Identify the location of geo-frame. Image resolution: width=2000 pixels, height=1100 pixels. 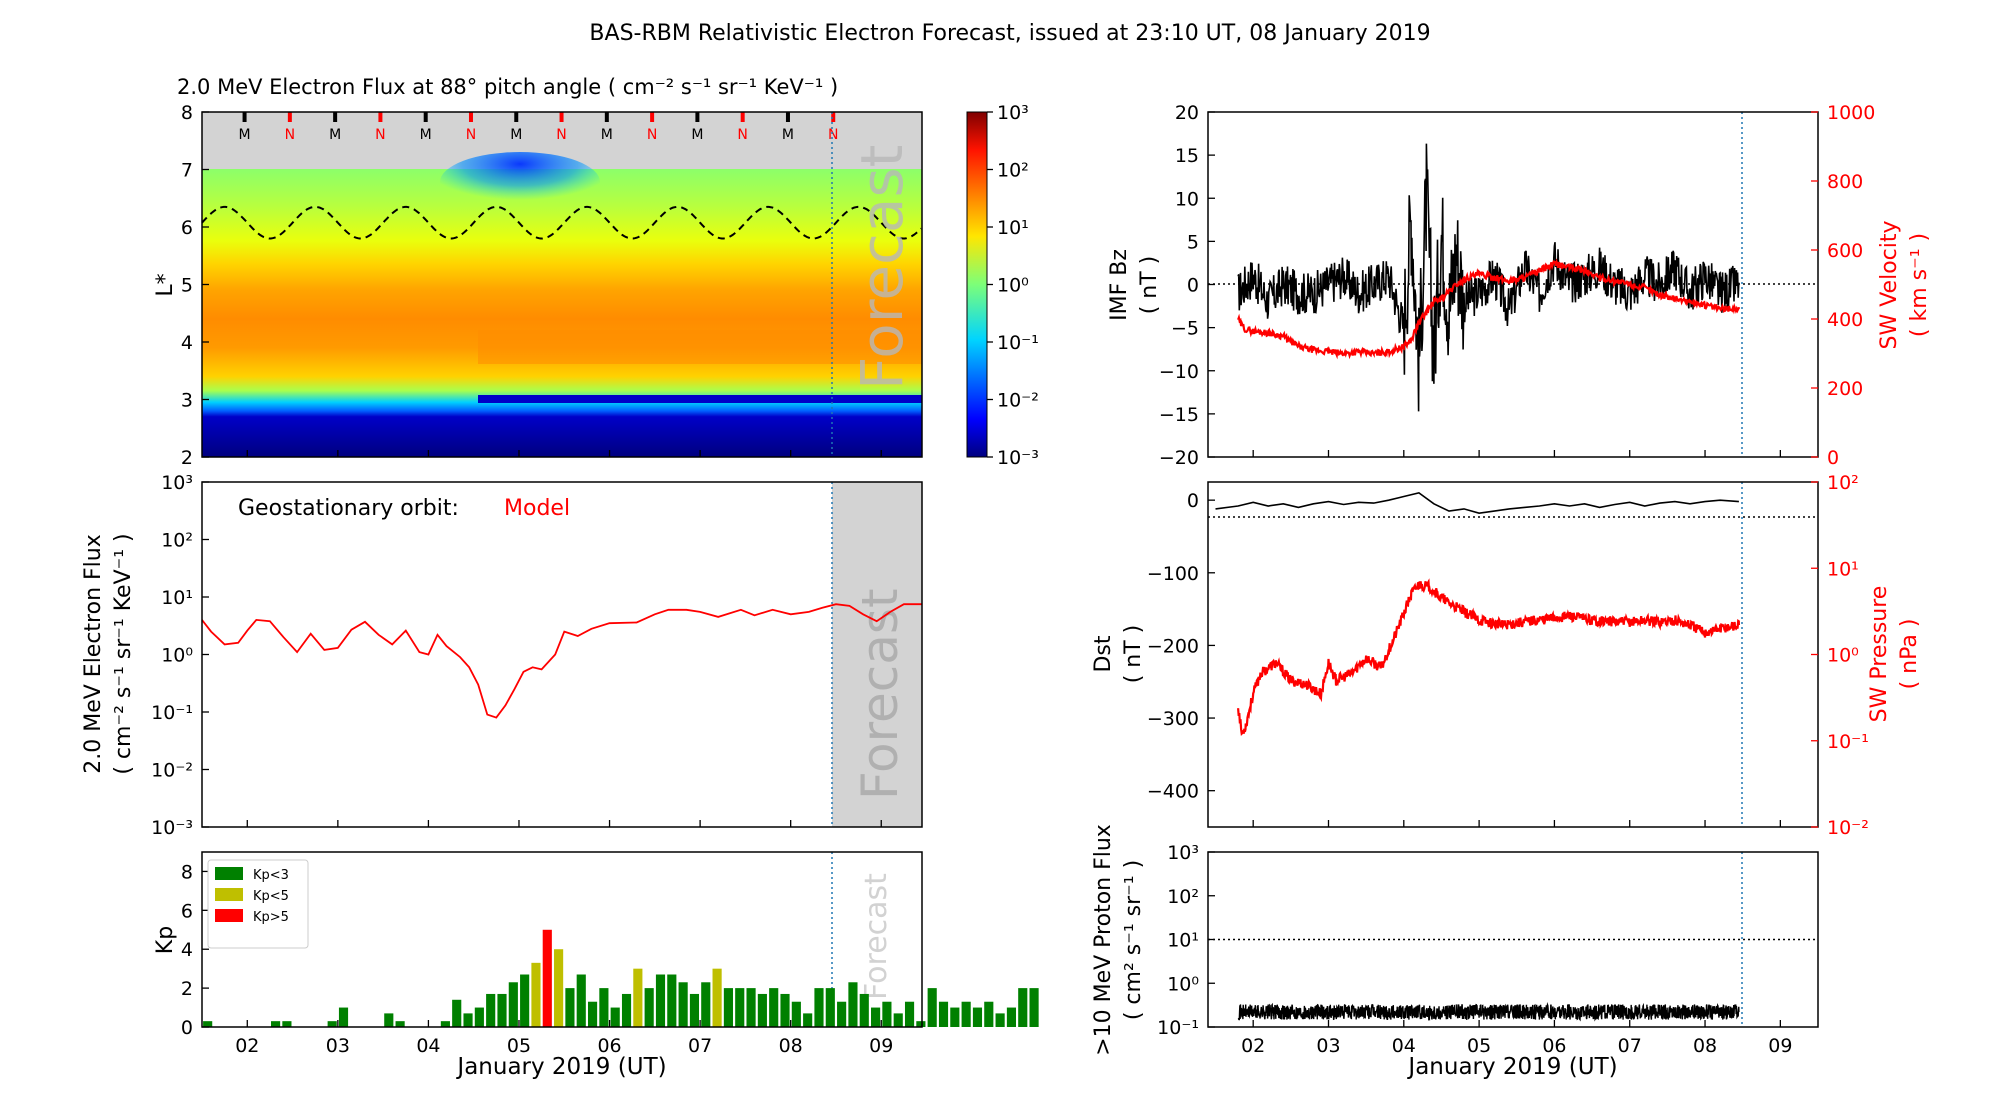
(562, 654).